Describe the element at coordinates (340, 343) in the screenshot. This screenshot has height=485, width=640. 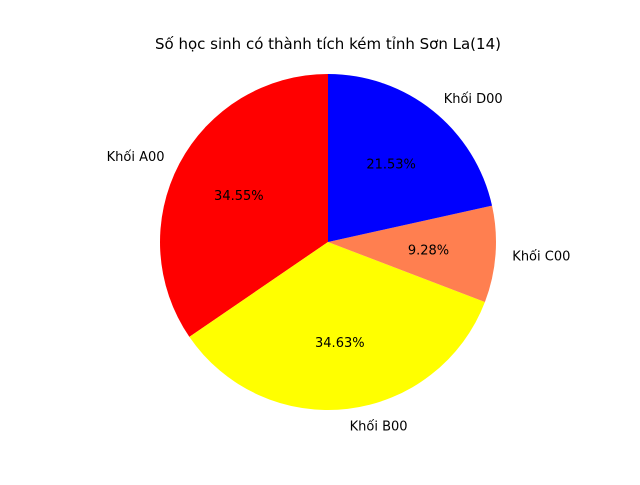
I see `slice-percent-label: 34.63%` at that location.